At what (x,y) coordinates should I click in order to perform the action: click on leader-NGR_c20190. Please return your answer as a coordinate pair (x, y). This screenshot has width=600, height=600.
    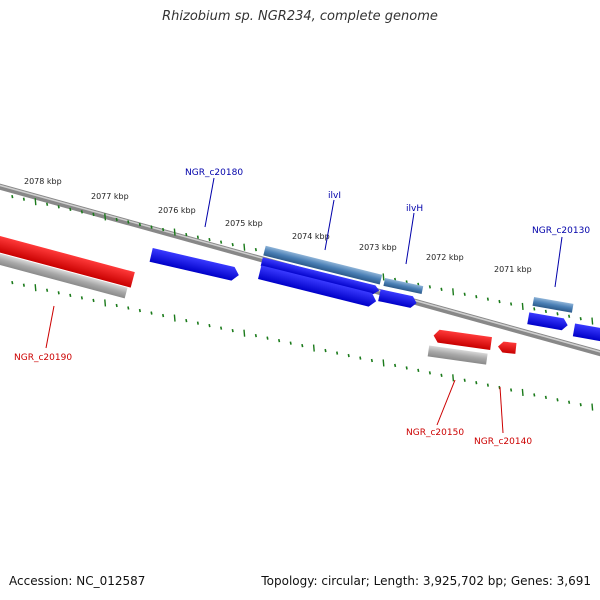
    Looking at the image, I should click on (50, 327).